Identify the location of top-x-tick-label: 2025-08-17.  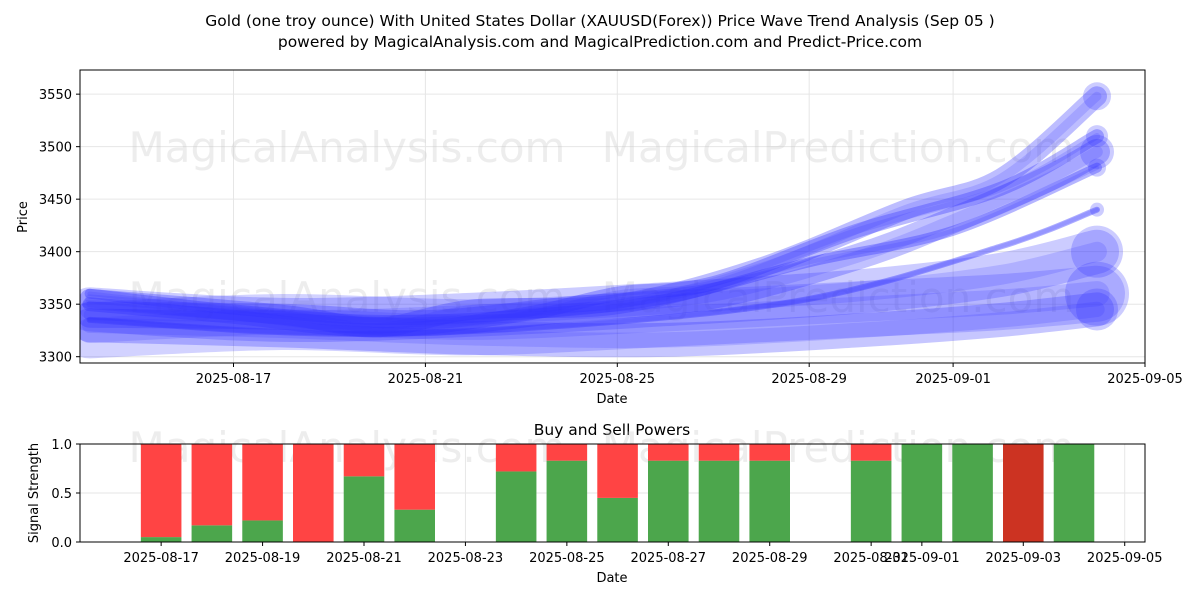
(234, 379).